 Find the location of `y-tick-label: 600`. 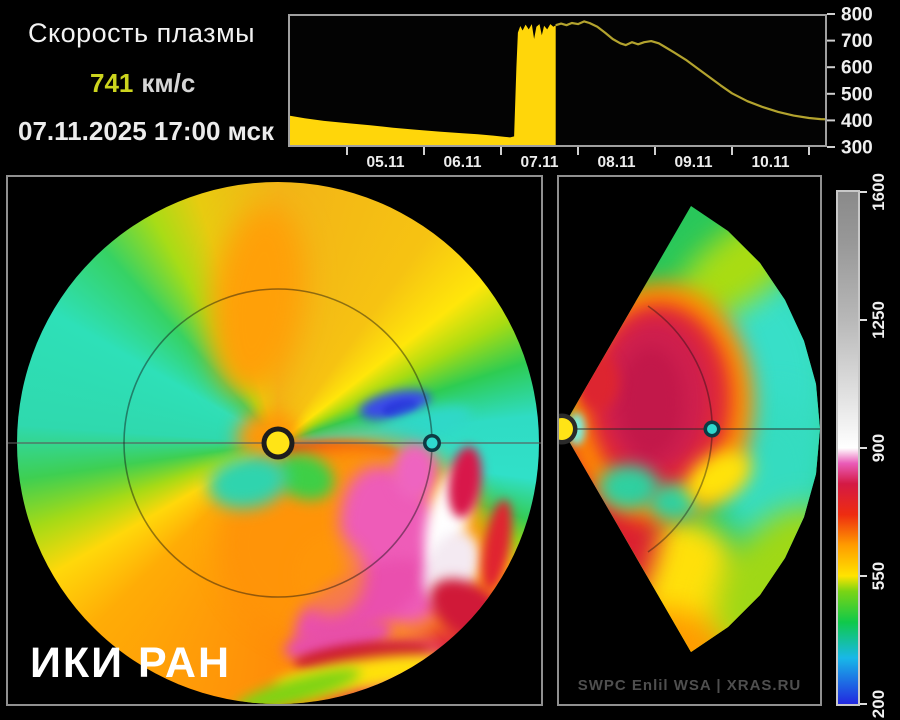

y-tick-label: 600 is located at coordinates (857, 68).